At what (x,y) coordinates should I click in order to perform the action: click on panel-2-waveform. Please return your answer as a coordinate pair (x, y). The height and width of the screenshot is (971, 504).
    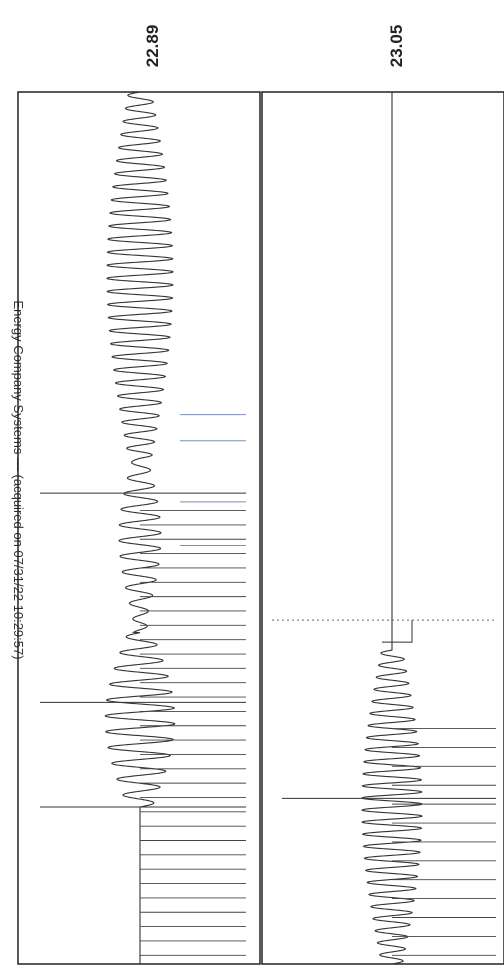
    Looking at the image, I should click on (392, 528).